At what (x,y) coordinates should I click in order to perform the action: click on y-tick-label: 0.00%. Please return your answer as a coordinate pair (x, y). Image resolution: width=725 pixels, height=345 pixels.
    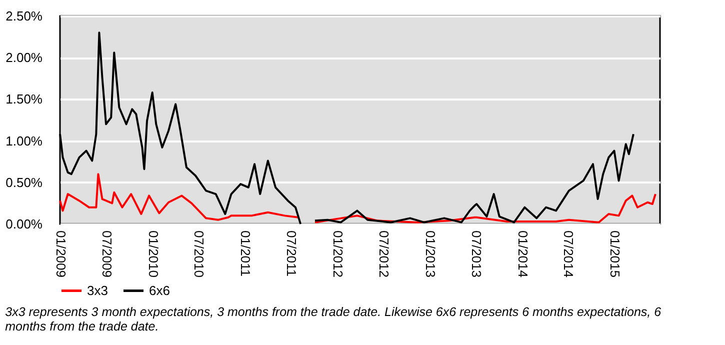
    Looking at the image, I should click on (24, 224).